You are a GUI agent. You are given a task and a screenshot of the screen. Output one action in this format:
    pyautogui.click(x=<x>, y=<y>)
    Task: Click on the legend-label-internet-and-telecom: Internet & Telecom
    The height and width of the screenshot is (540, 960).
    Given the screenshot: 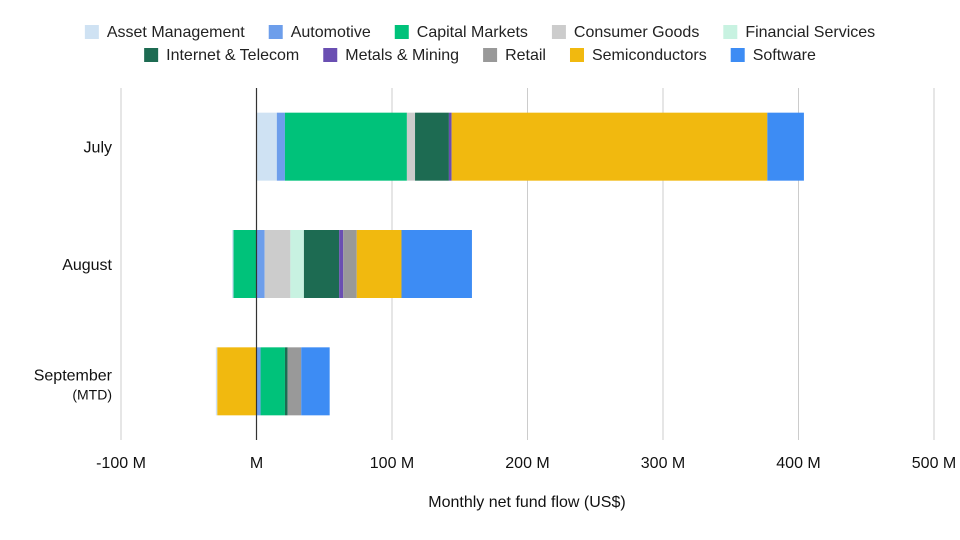 What is the action you would take?
    pyautogui.click(x=232, y=55)
    